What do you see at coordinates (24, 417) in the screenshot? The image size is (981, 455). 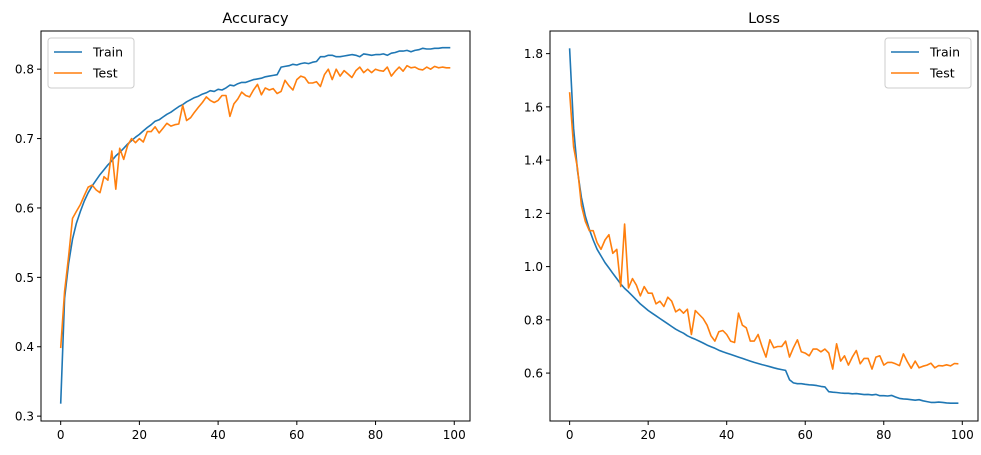 I see `y-tick-label: 0.3` at bounding box center [24, 417].